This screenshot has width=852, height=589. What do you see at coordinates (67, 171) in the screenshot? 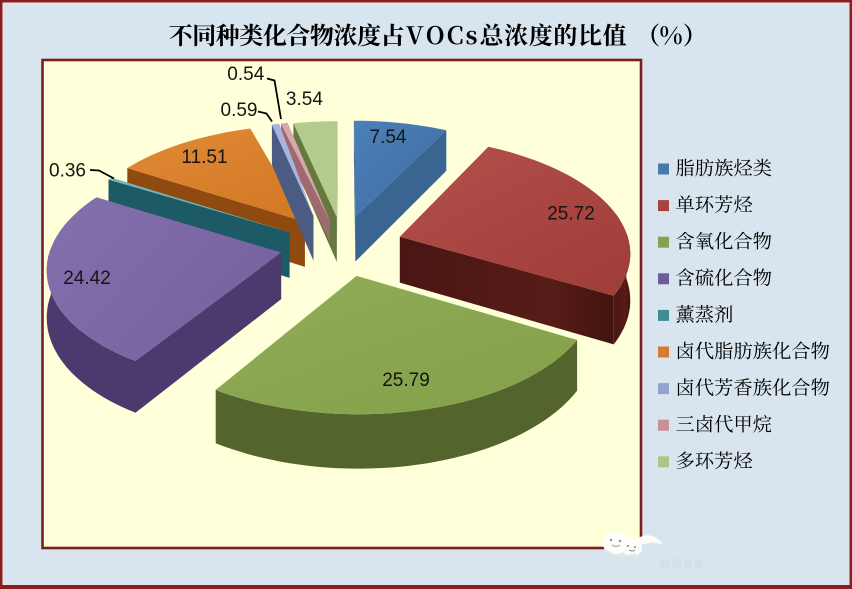
I see `svg-text: 0.36` at bounding box center [67, 171].